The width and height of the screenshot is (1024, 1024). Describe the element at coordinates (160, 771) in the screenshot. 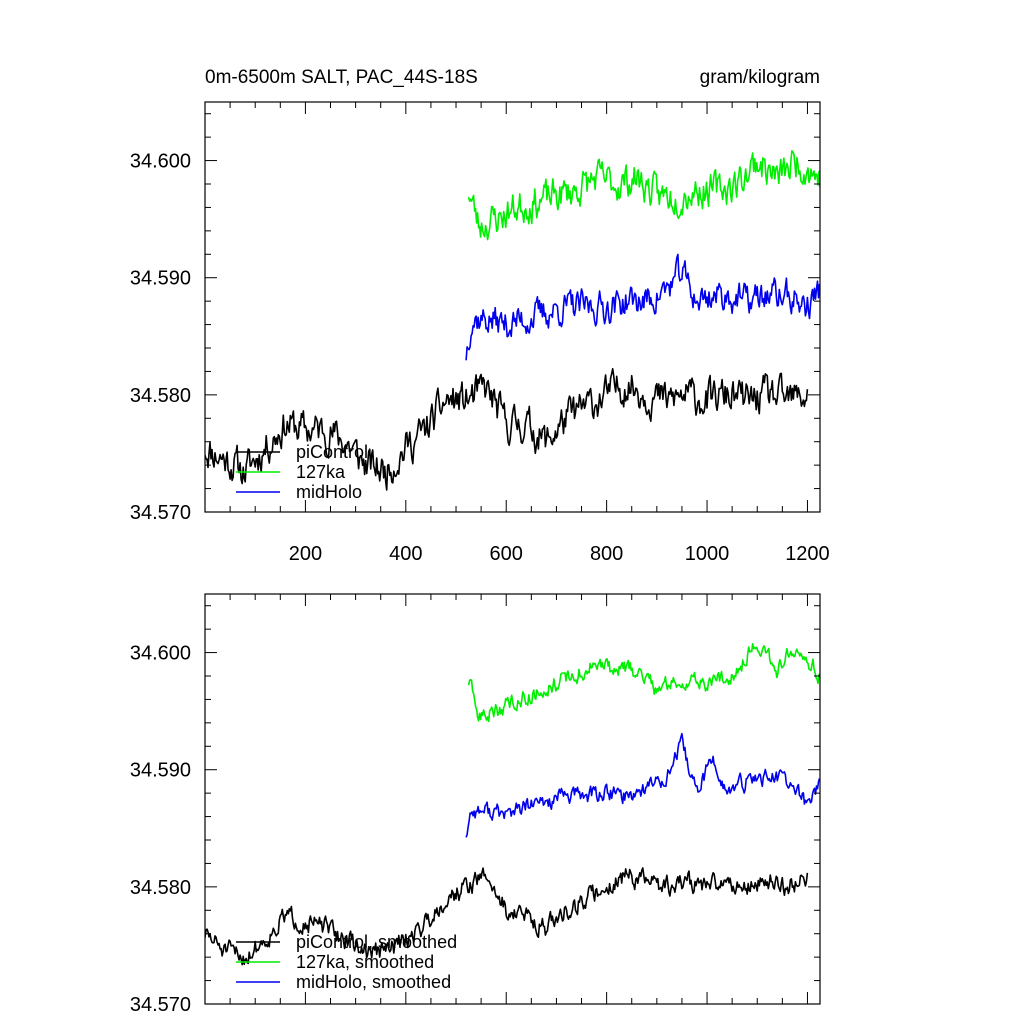

I see `bottom-ytick-label: 34.590` at that location.